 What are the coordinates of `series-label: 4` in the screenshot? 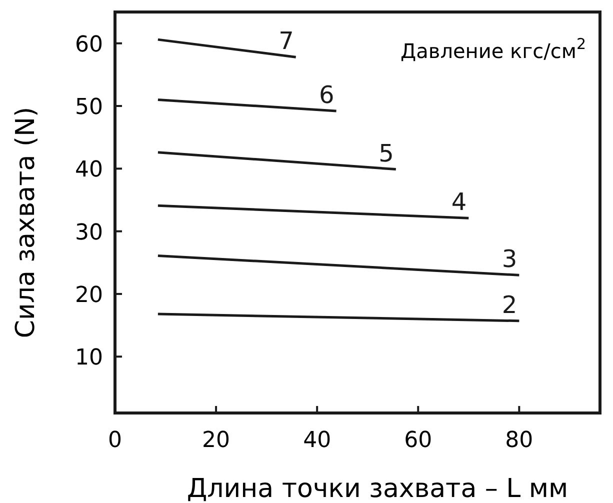 It's located at (459, 202).